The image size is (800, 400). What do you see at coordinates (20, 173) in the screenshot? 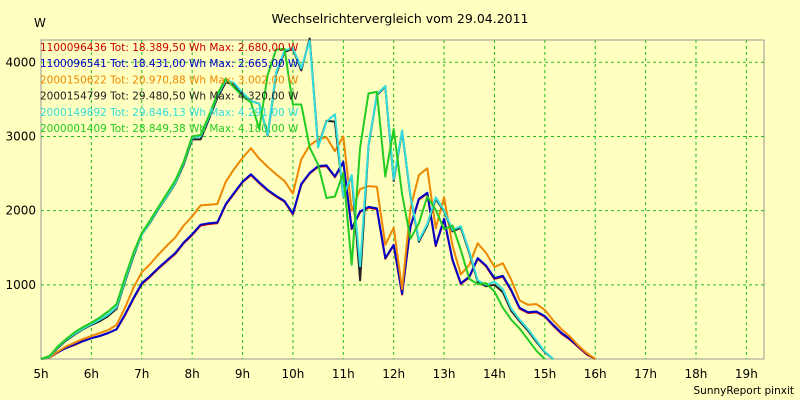
I see `y-axis: 1000 2000 3000 4000` at bounding box center [20, 173].